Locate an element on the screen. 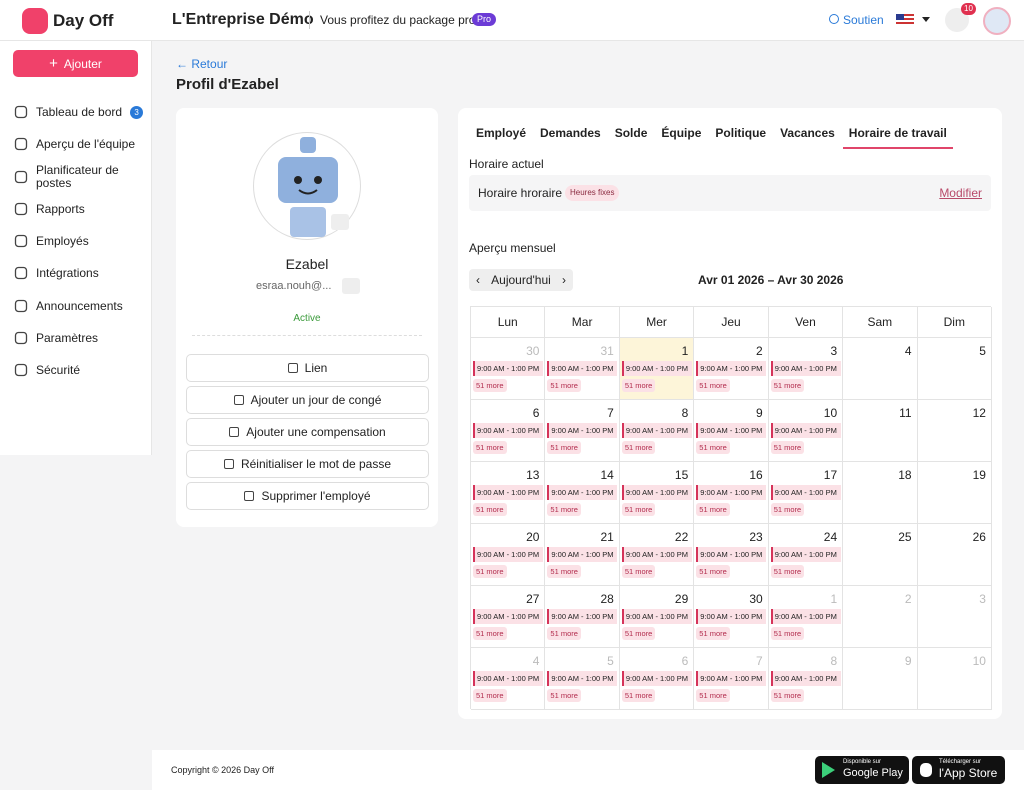 This screenshot has width=1024, height=790. day-cell: 14 9:00 AM - 1:00 PM 51 more is located at coordinates (582, 493).